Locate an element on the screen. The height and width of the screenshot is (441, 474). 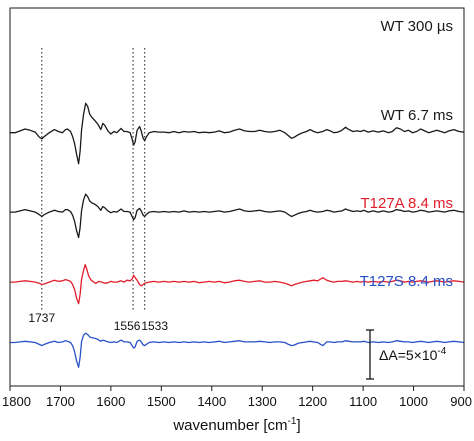
x-tick-label-1500: 1500 is located at coordinates (161, 401).